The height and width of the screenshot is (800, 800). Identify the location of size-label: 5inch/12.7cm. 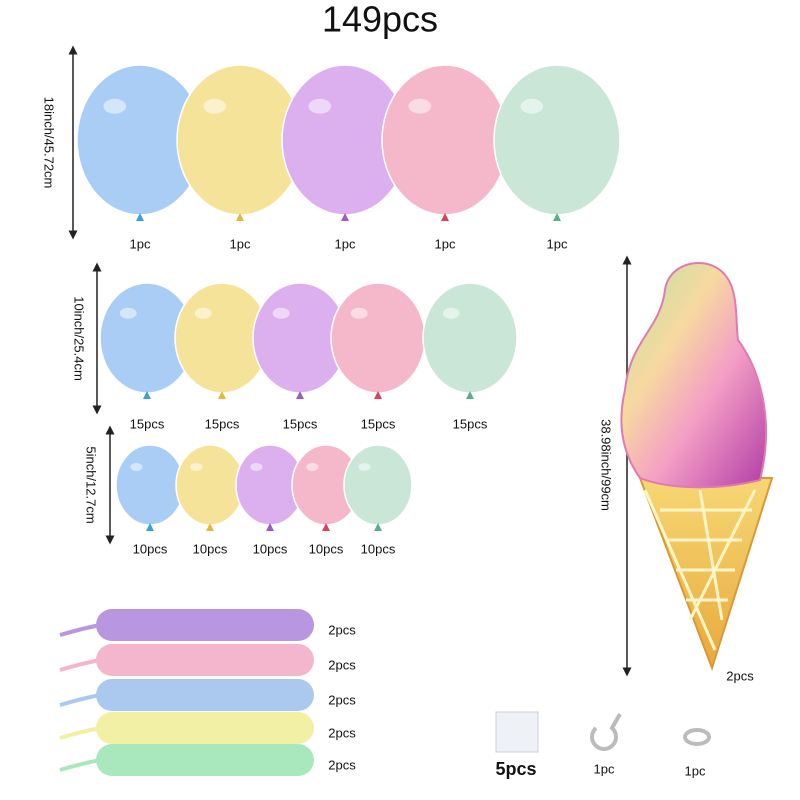
(91, 484).